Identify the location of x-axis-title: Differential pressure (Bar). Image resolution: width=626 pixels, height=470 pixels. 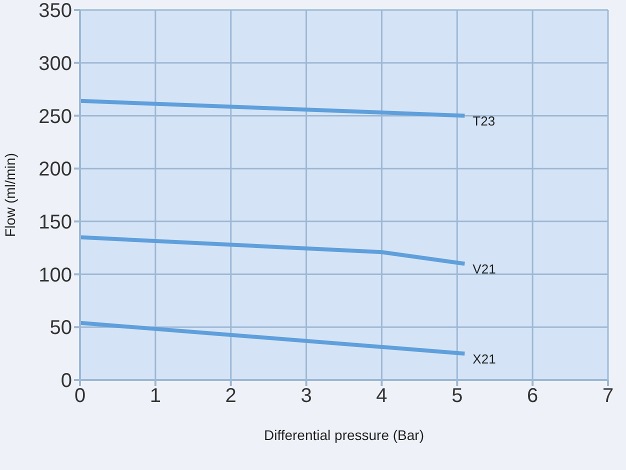
(344, 435).